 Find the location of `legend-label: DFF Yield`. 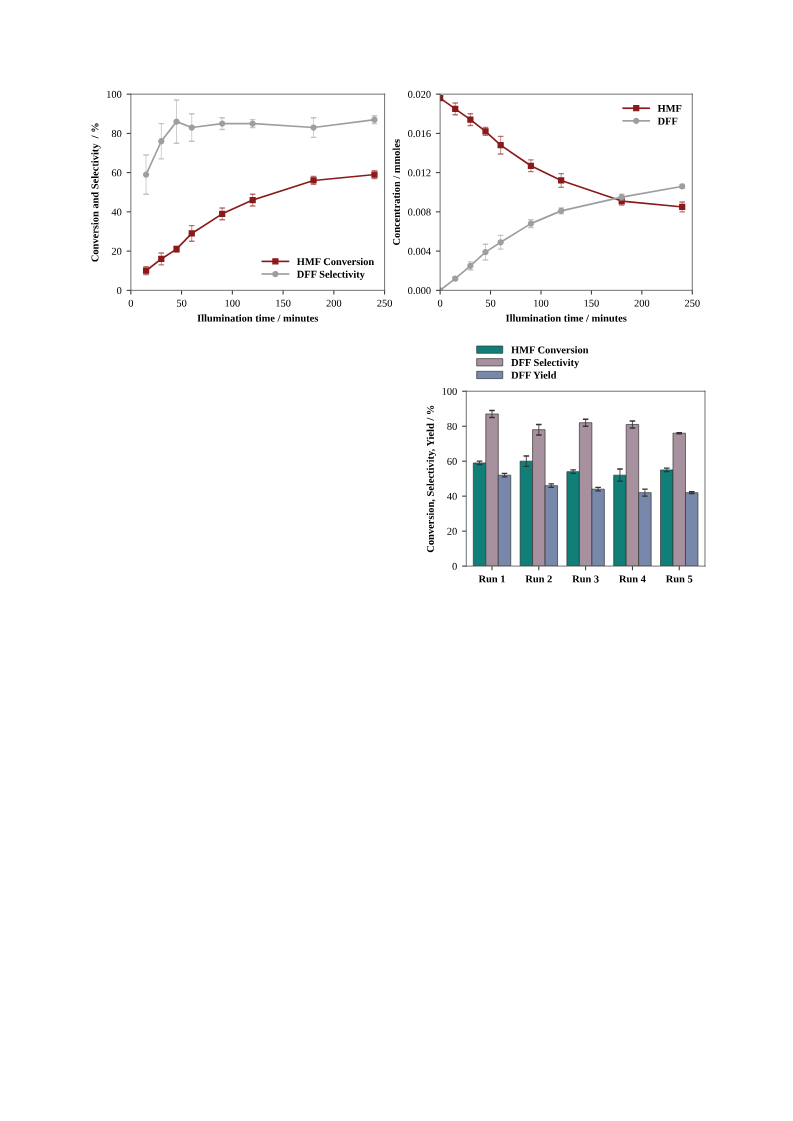

legend-label: DFF Yield is located at coordinates (534, 375).